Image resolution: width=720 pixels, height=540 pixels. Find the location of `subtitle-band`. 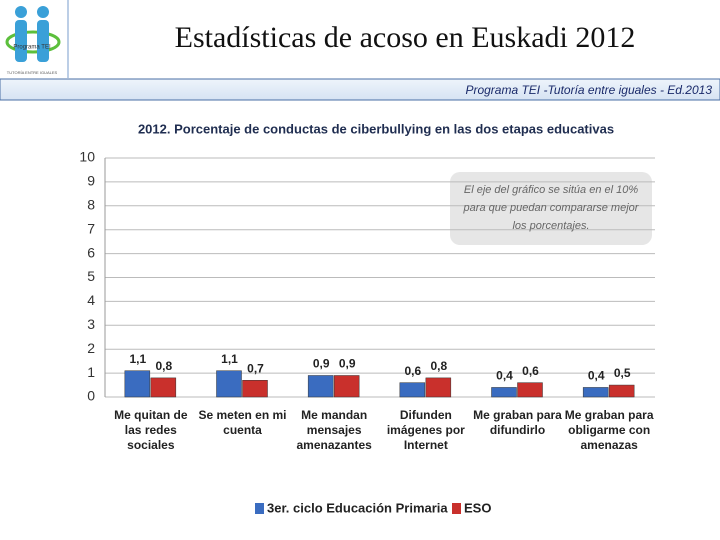

subtitle-band is located at coordinates (360, 89).